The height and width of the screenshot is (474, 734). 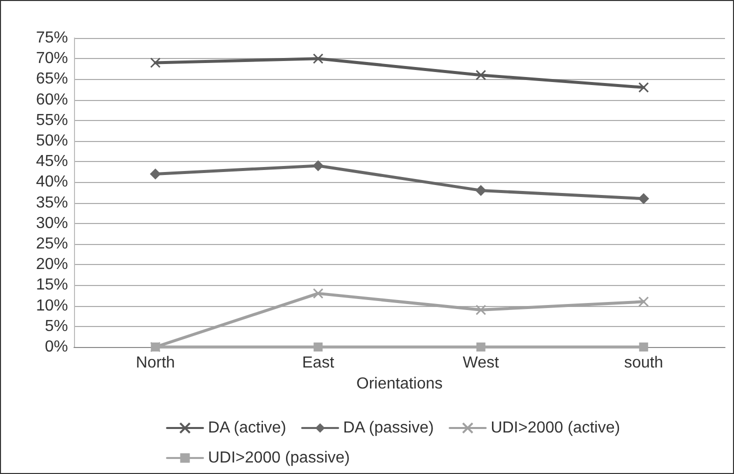 What do you see at coordinates (56, 347) in the screenshot?
I see `y-tick-label: 0%` at bounding box center [56, 347].